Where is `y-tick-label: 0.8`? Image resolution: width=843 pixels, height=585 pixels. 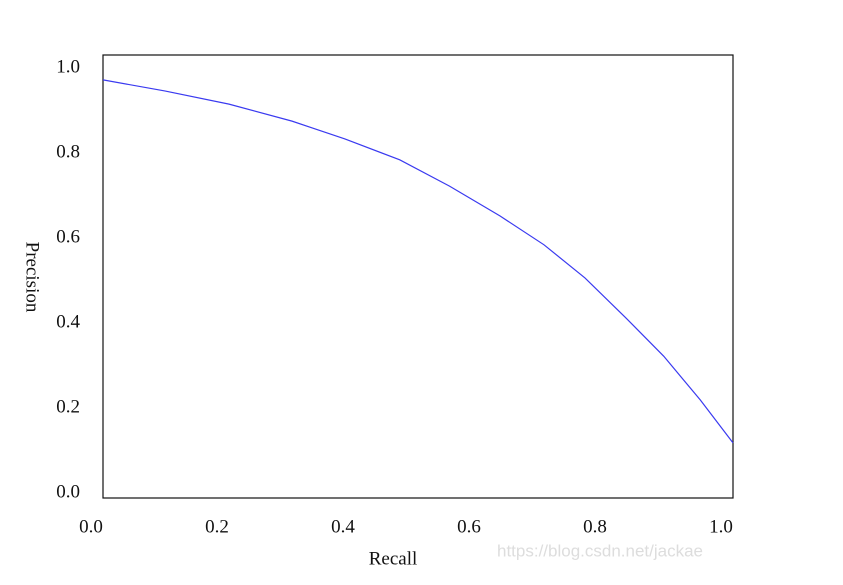
y-tick-label: 0.8 is located at coordinates (68, 151).